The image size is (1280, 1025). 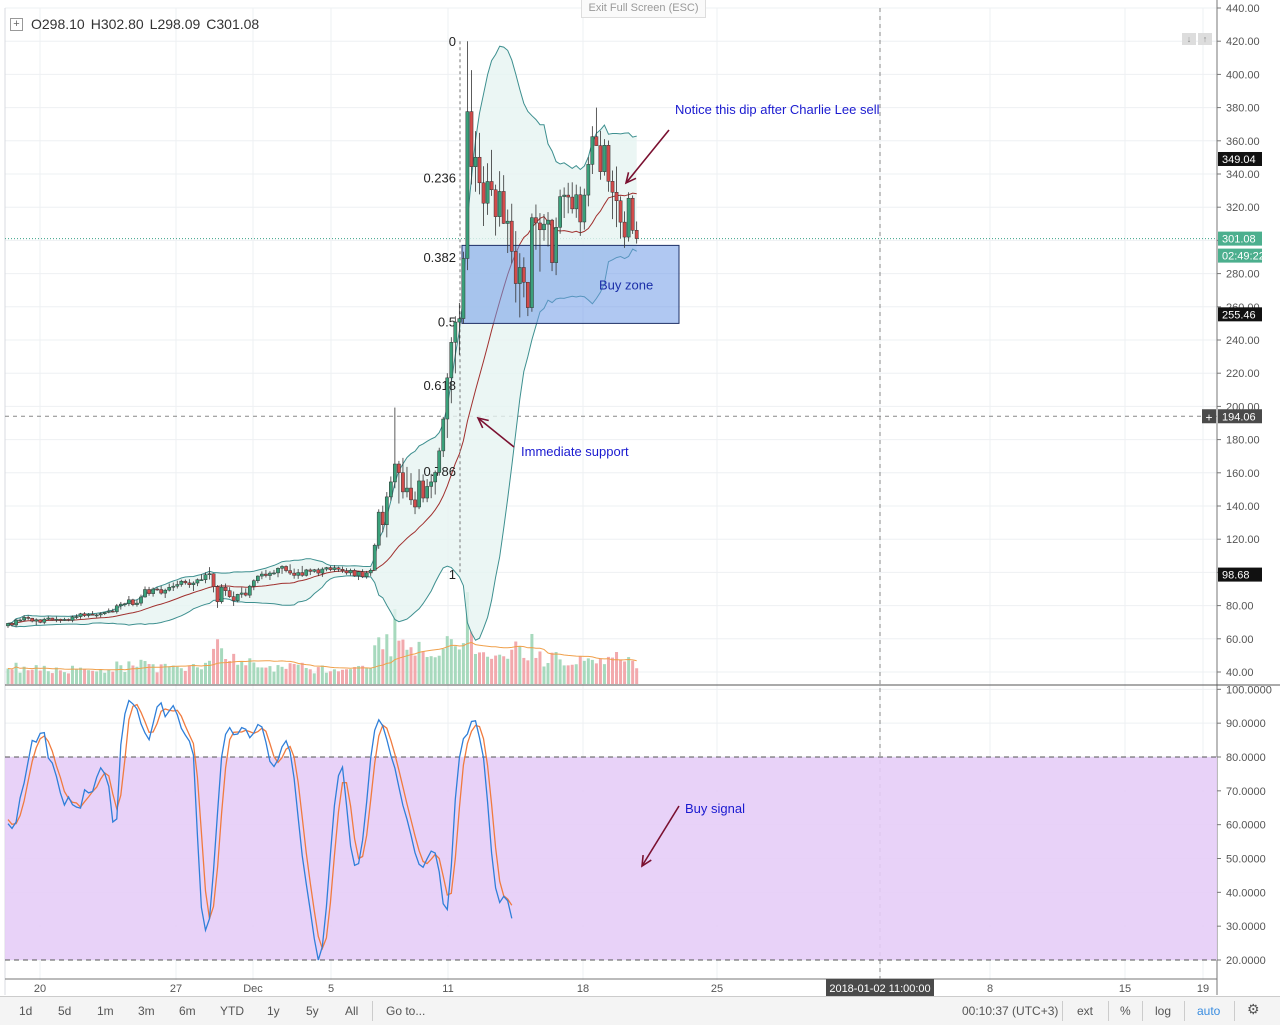 What do you see at coordinates (1243, 257) in the screenshot?
I see `price-axis-label: 02:49:22` at bounding box center [1243, 257].